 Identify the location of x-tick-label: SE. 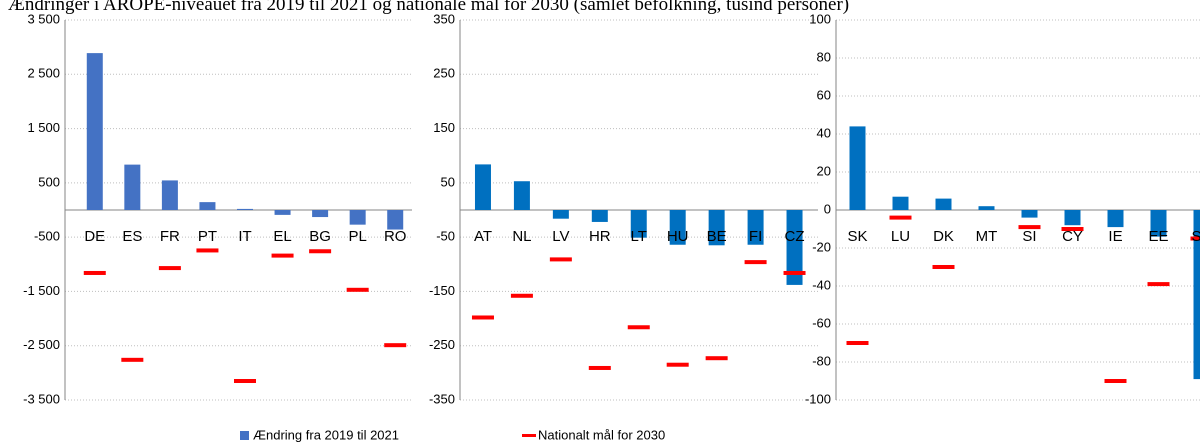
(1195, 236).